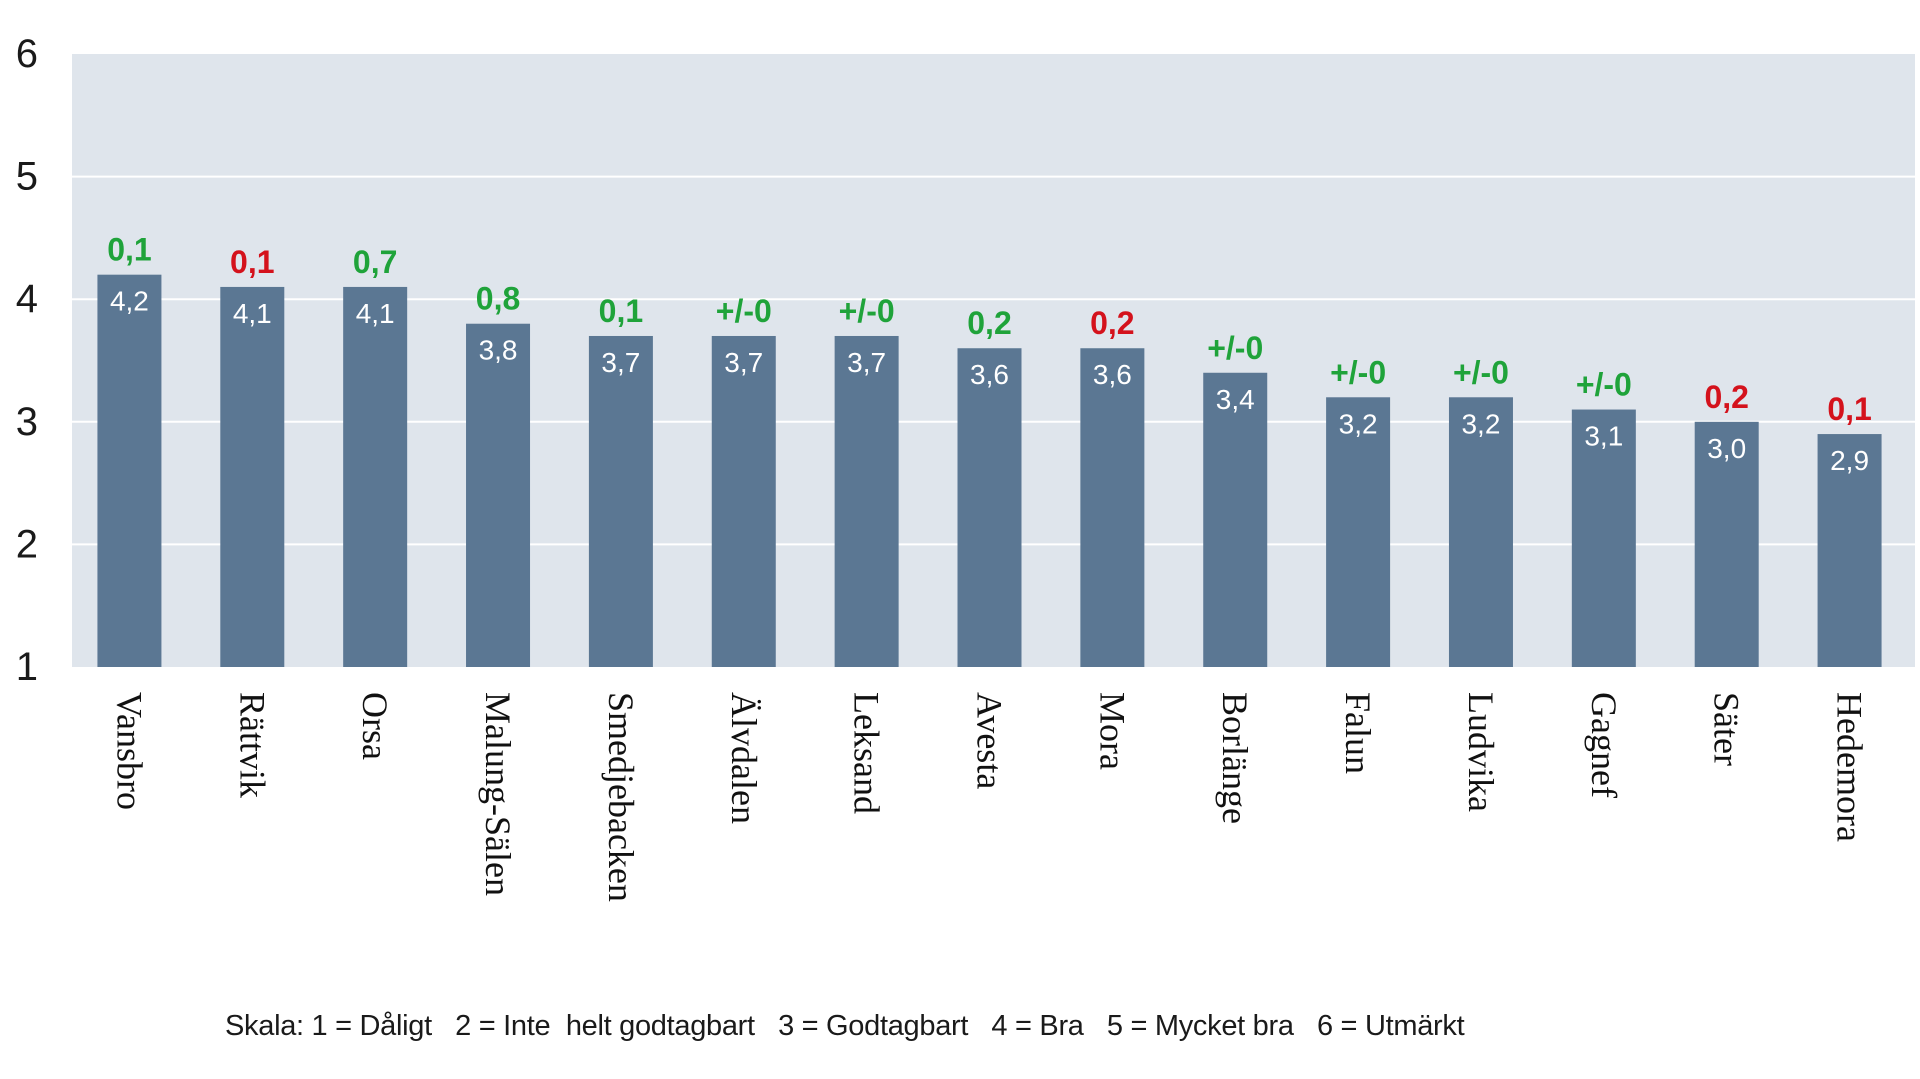  I want to click on y-tick-label: 2, so click(27, 544).